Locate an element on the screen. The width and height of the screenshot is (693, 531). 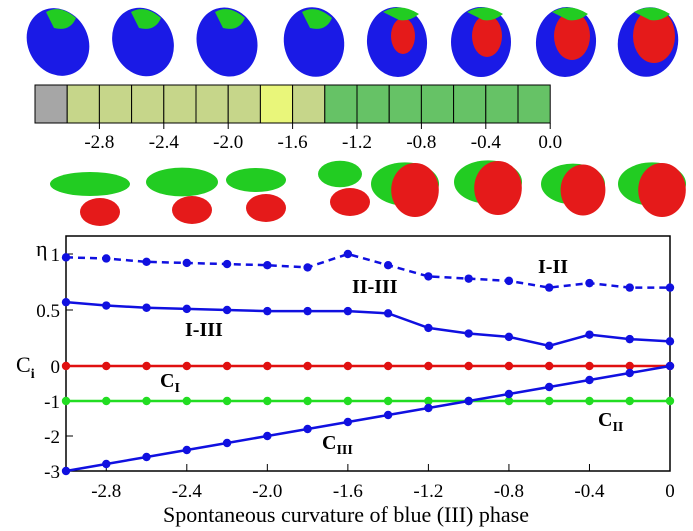
x-tick-label: 0 is located at coordinates (670, 491).